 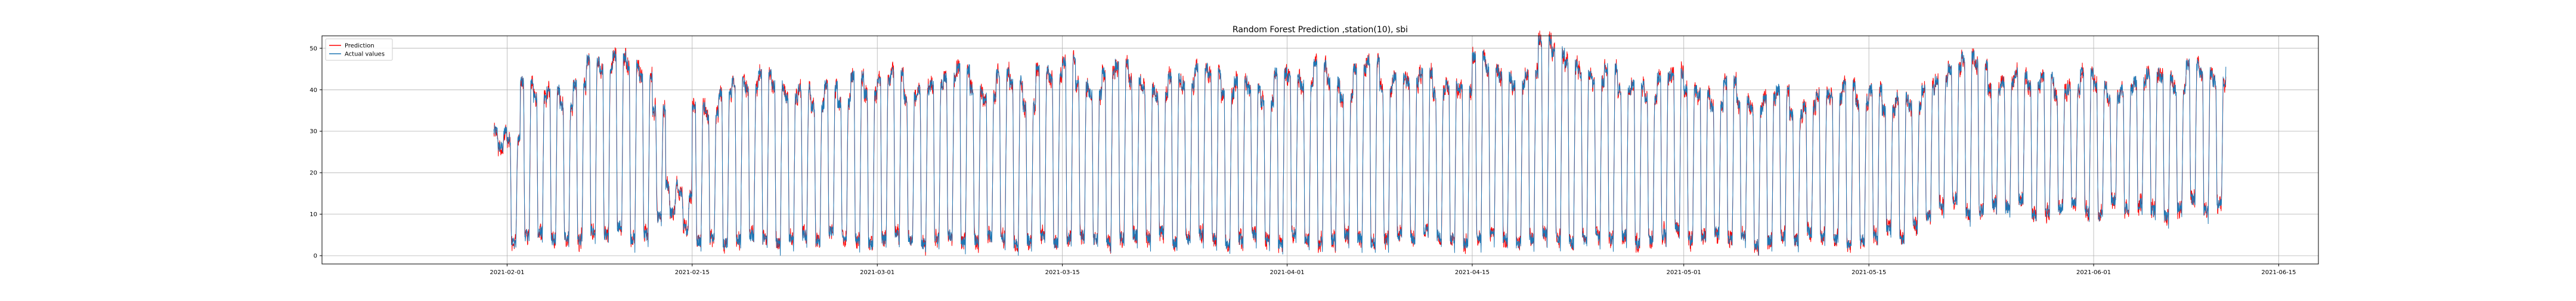 I want to click on x-tick-label: 2021-02-15, so click(x=693, y=272).